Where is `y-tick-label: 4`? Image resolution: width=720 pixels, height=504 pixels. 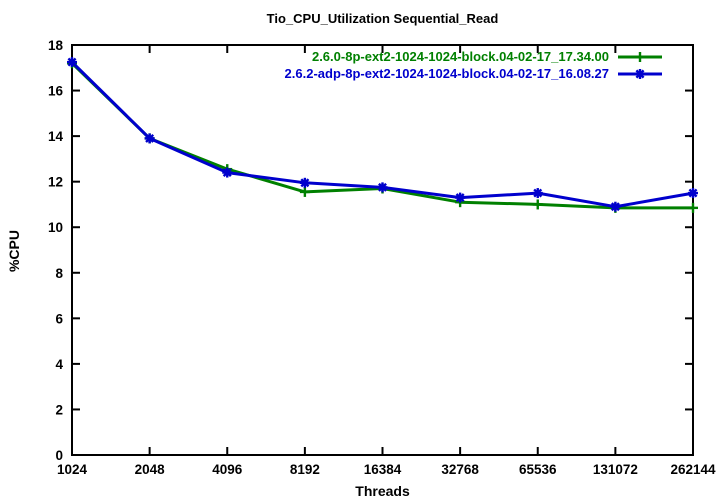
y-tick-label: 4 is located at coordinates (59, 364).